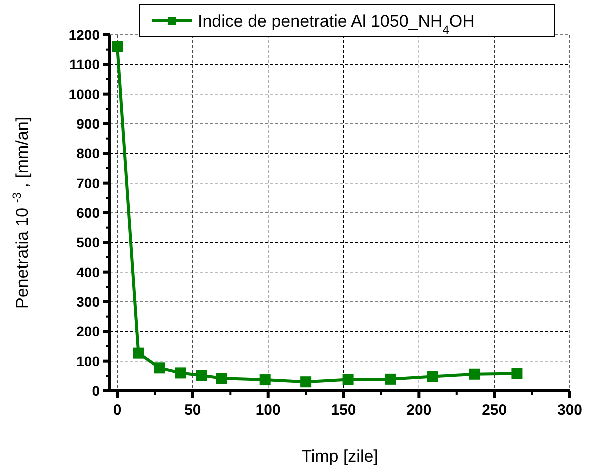  What do you see at coordinates (495, 410) in the screenshot?
I see `x-tick-label: 250` at bounding box center [495, 410].